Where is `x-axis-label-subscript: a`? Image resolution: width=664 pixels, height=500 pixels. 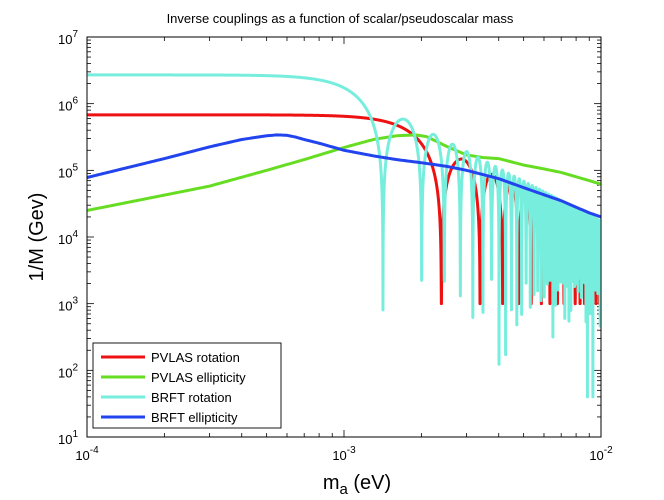
x-axis-label-subscript: a is located at coordinates (343, 489).